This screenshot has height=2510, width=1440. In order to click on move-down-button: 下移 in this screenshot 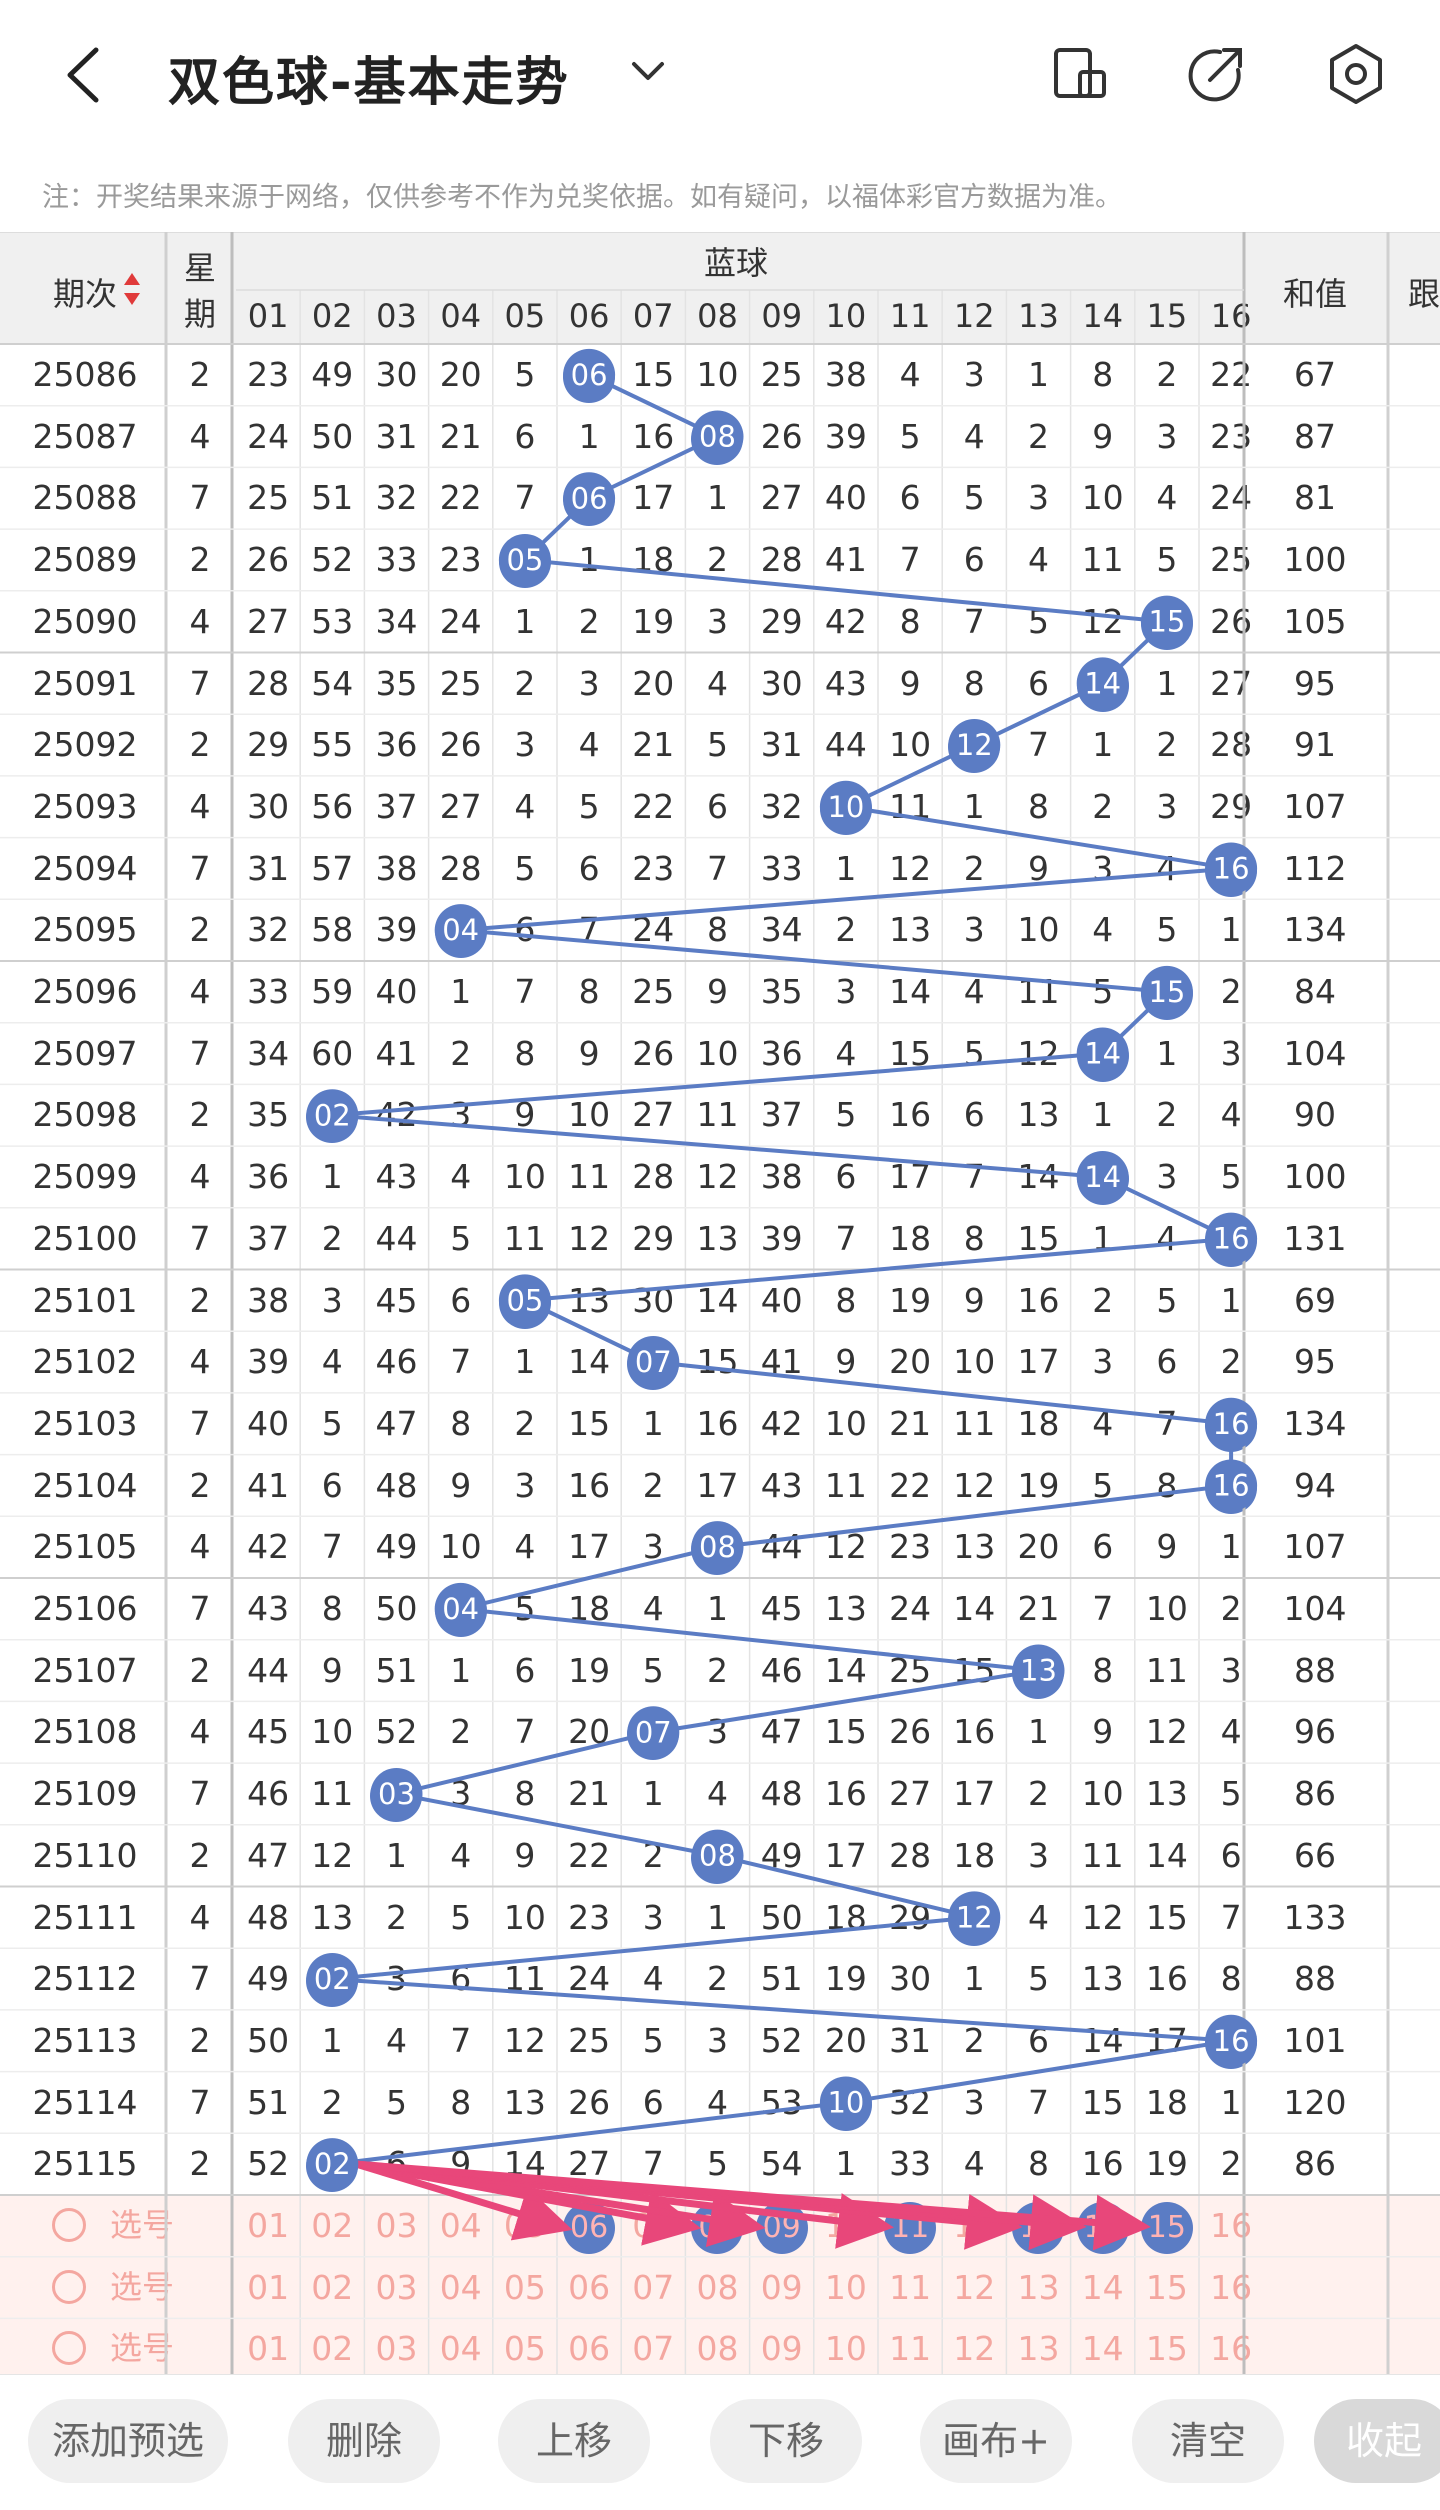, I will do `click(786, 2441)`.